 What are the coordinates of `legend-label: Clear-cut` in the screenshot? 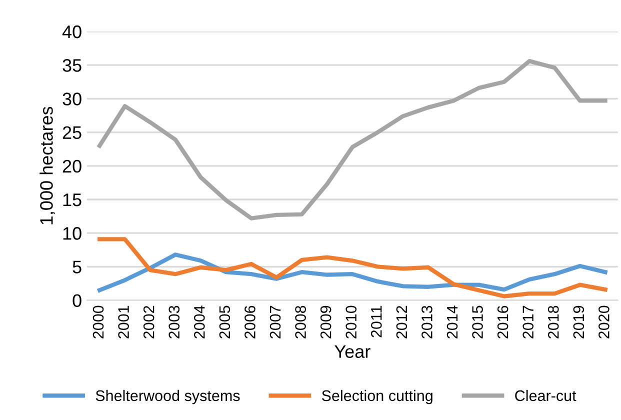 It's located at (545, 396).